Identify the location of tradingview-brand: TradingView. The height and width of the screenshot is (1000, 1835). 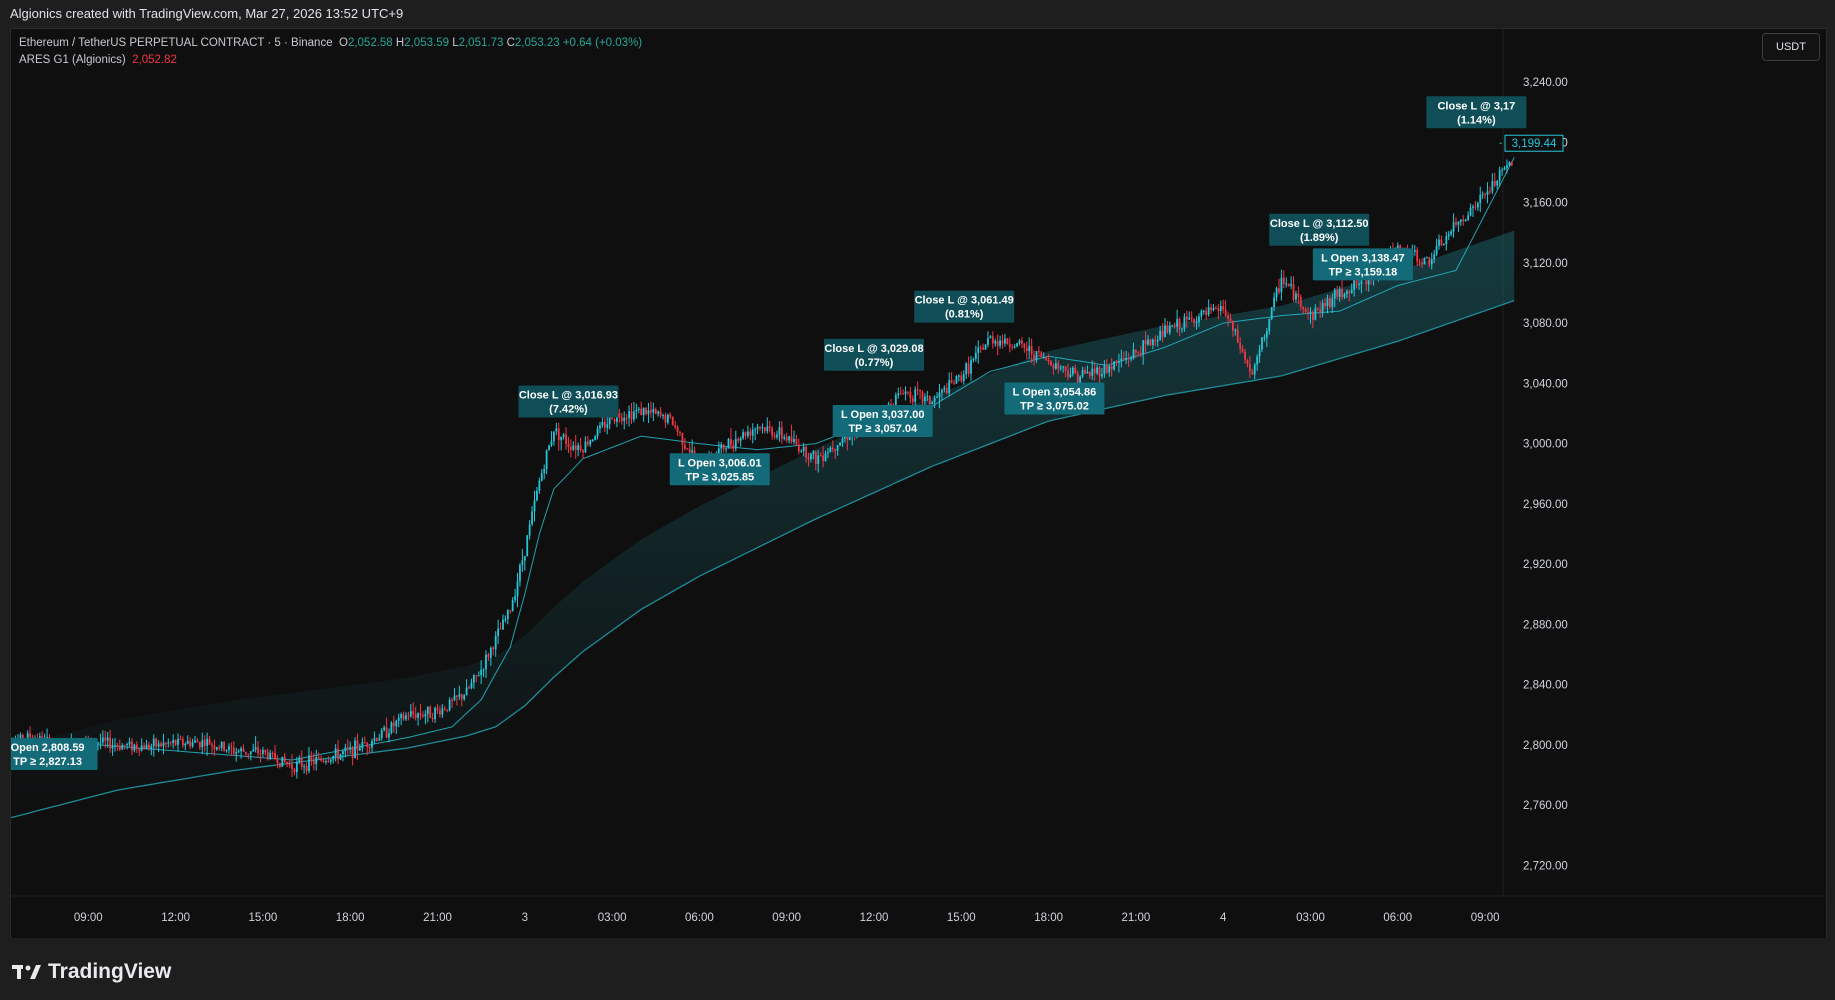
(91, 972).